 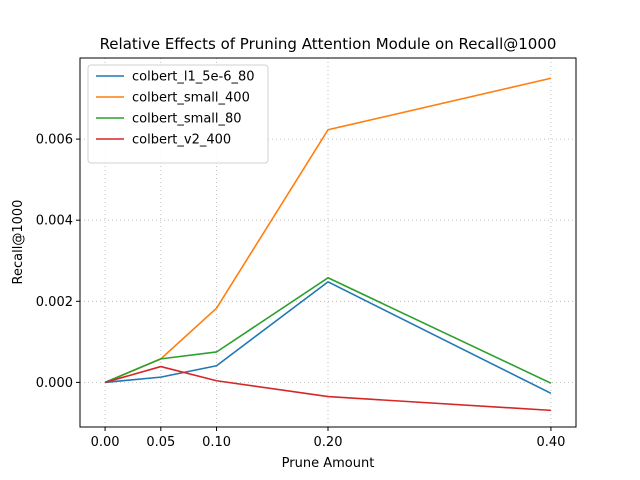 What do you see at coordinates (54, 221) in the screenshot?
I see `y-tick-label: 0.004` at bounding box center [54, 221].